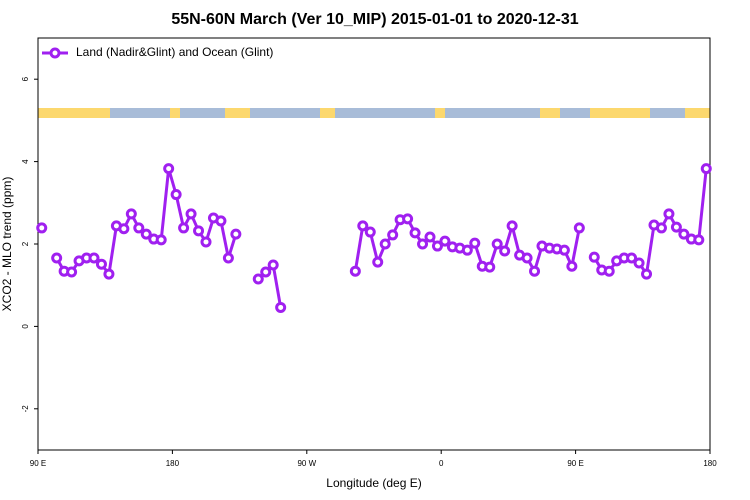  What do you see at coordinates (25, 161) in the screenshot?
I see `y-tick-label: 4` at bounding box center [25, 161].